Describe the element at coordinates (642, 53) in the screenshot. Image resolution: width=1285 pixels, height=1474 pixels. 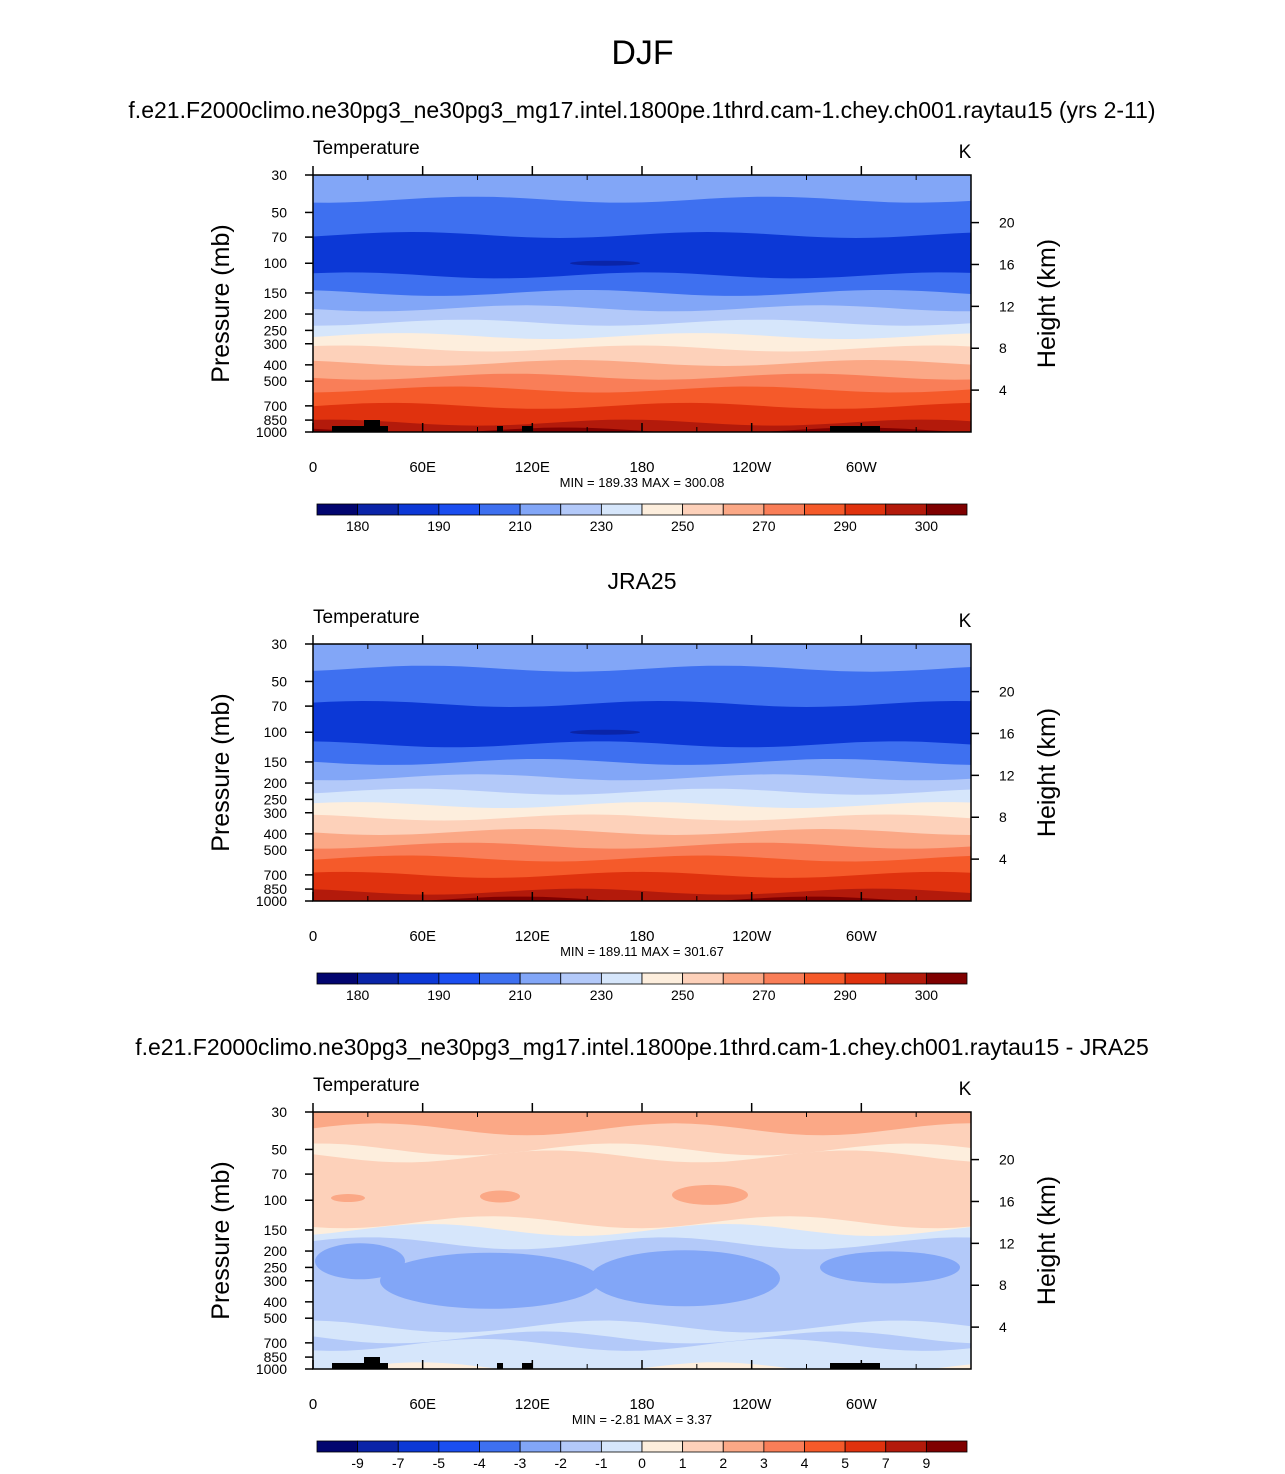
I see `figure-title: DJF` at that location.